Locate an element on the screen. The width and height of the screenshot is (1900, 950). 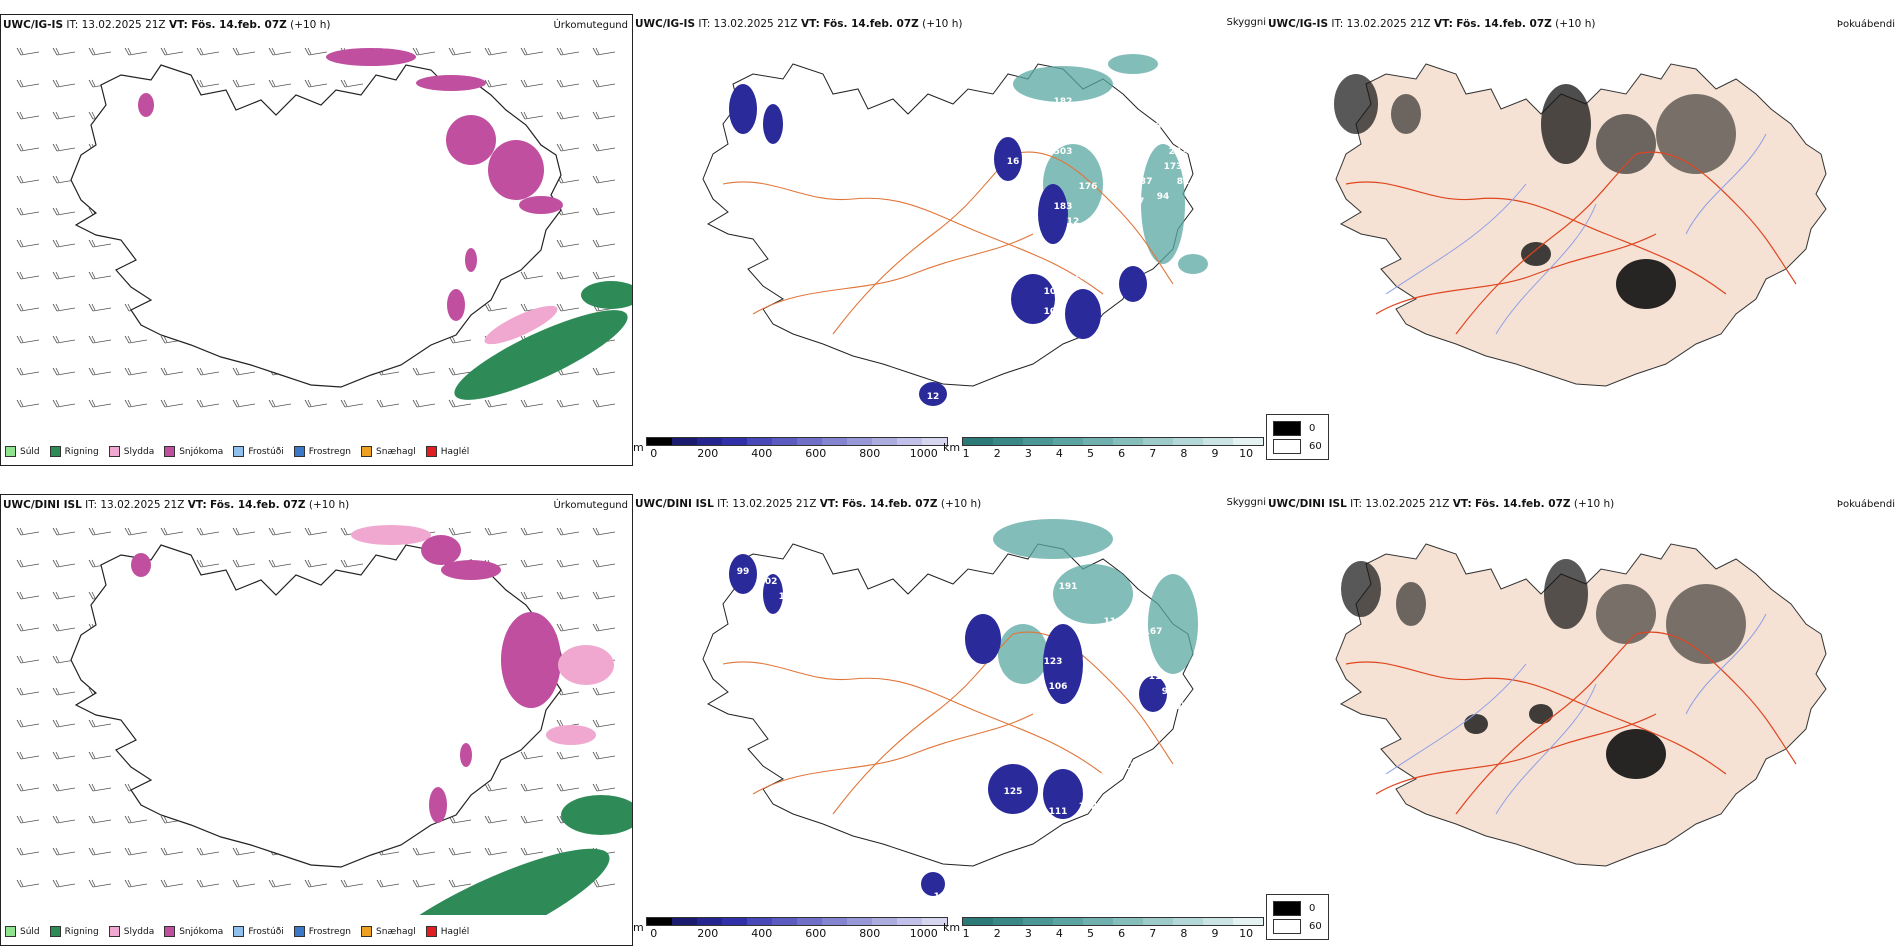
colorbar-tick-label: 8 is located at coordinates (1184, 933).